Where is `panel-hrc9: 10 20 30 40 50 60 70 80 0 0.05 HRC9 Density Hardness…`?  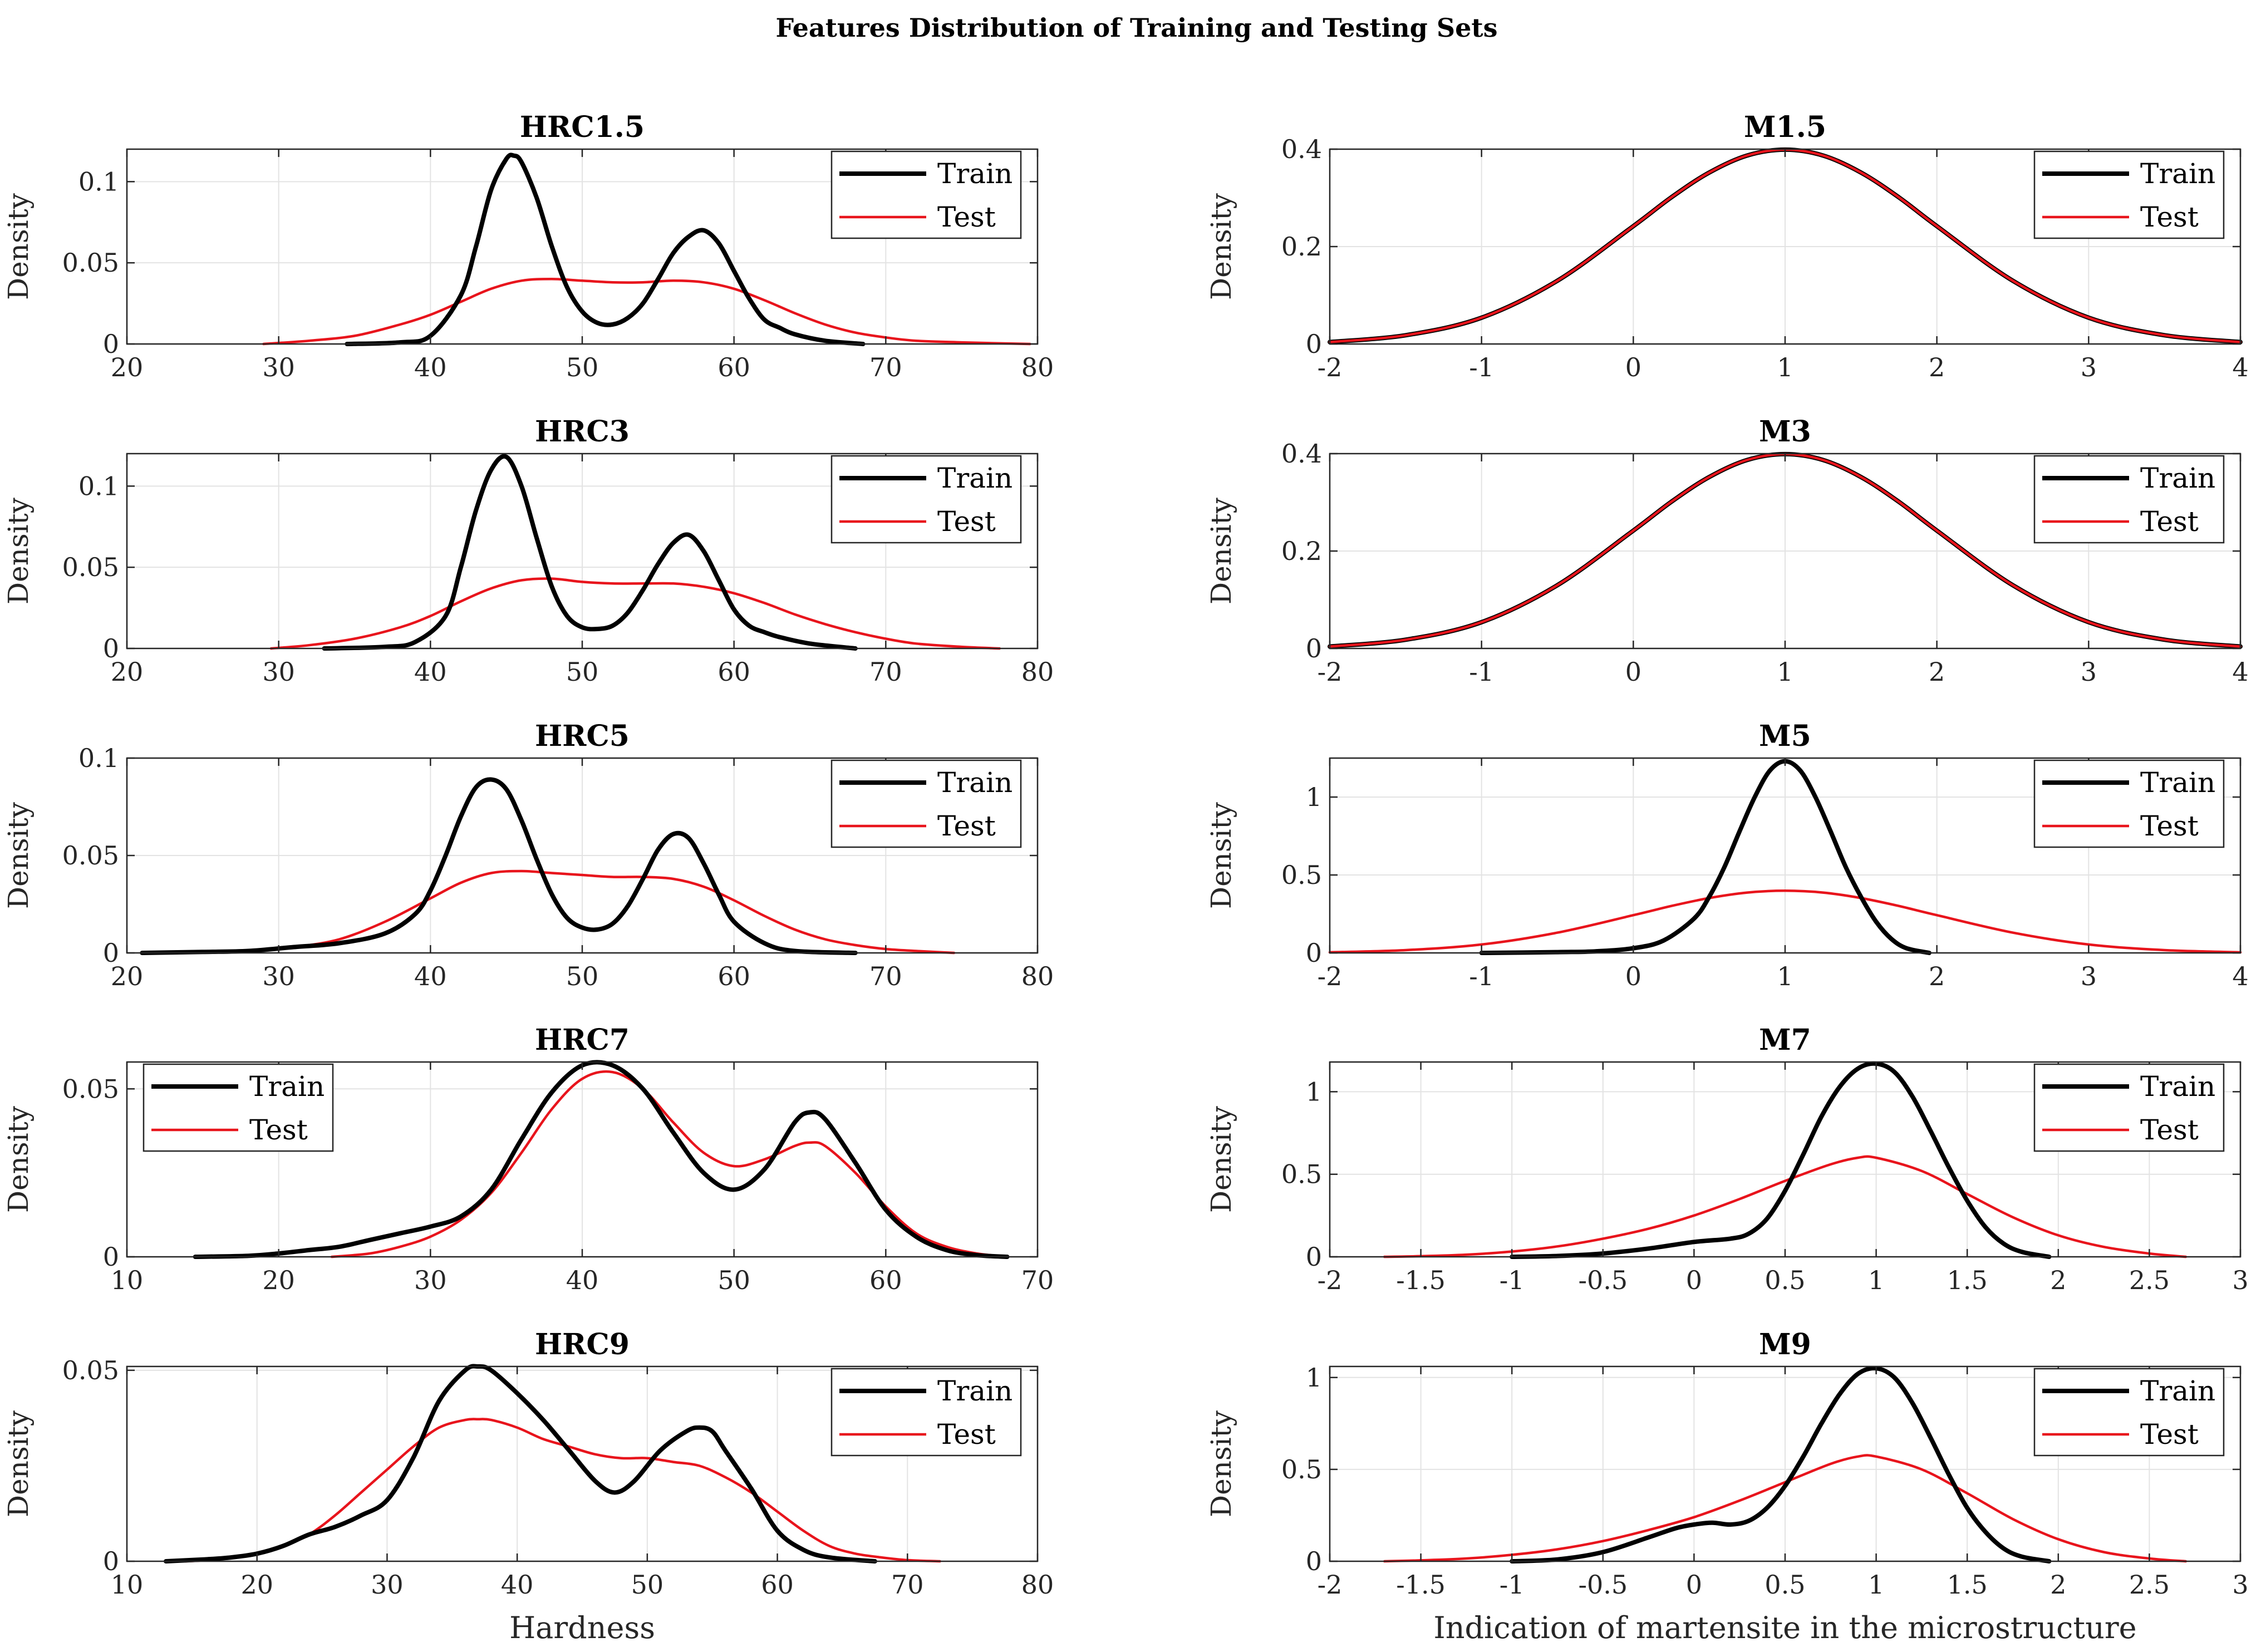
panel-hrc9: 10 20 30 40 50 60 70 80 0 0.05 HRC9 Density Hardness… is located at coordinates (528, 1486).